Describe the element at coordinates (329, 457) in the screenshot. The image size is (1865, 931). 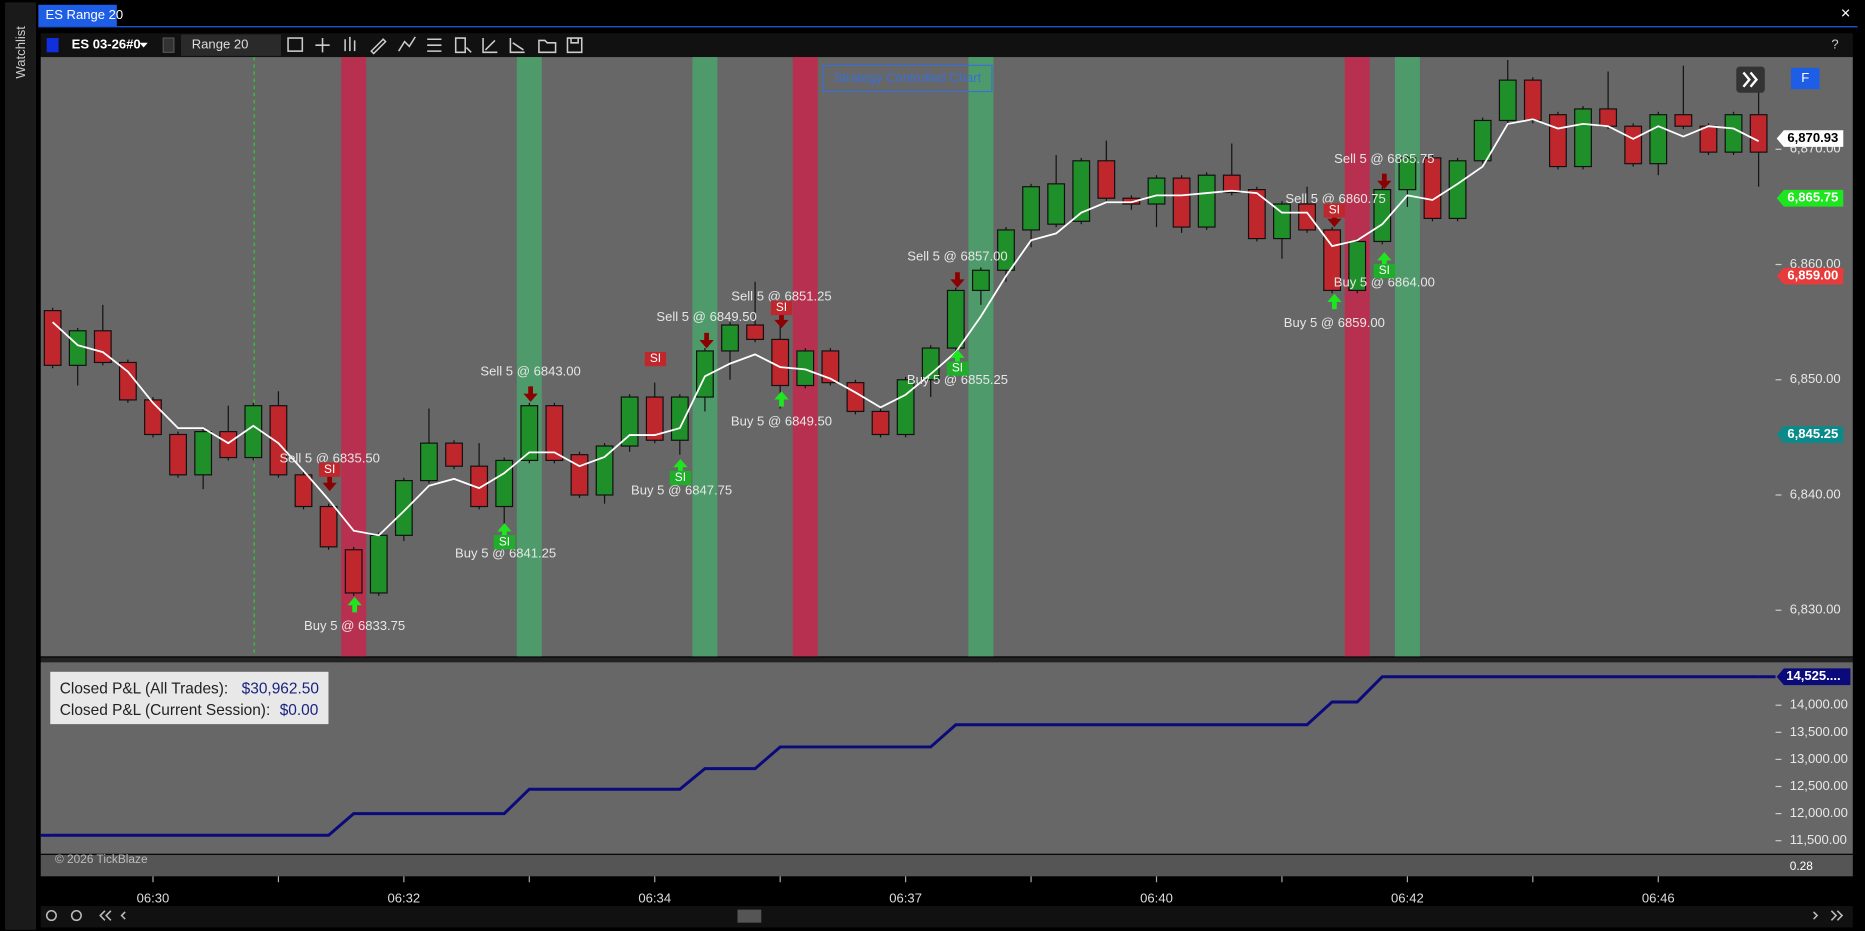
I see `trade-label: Sell 5 @ 6835.50` at that location.